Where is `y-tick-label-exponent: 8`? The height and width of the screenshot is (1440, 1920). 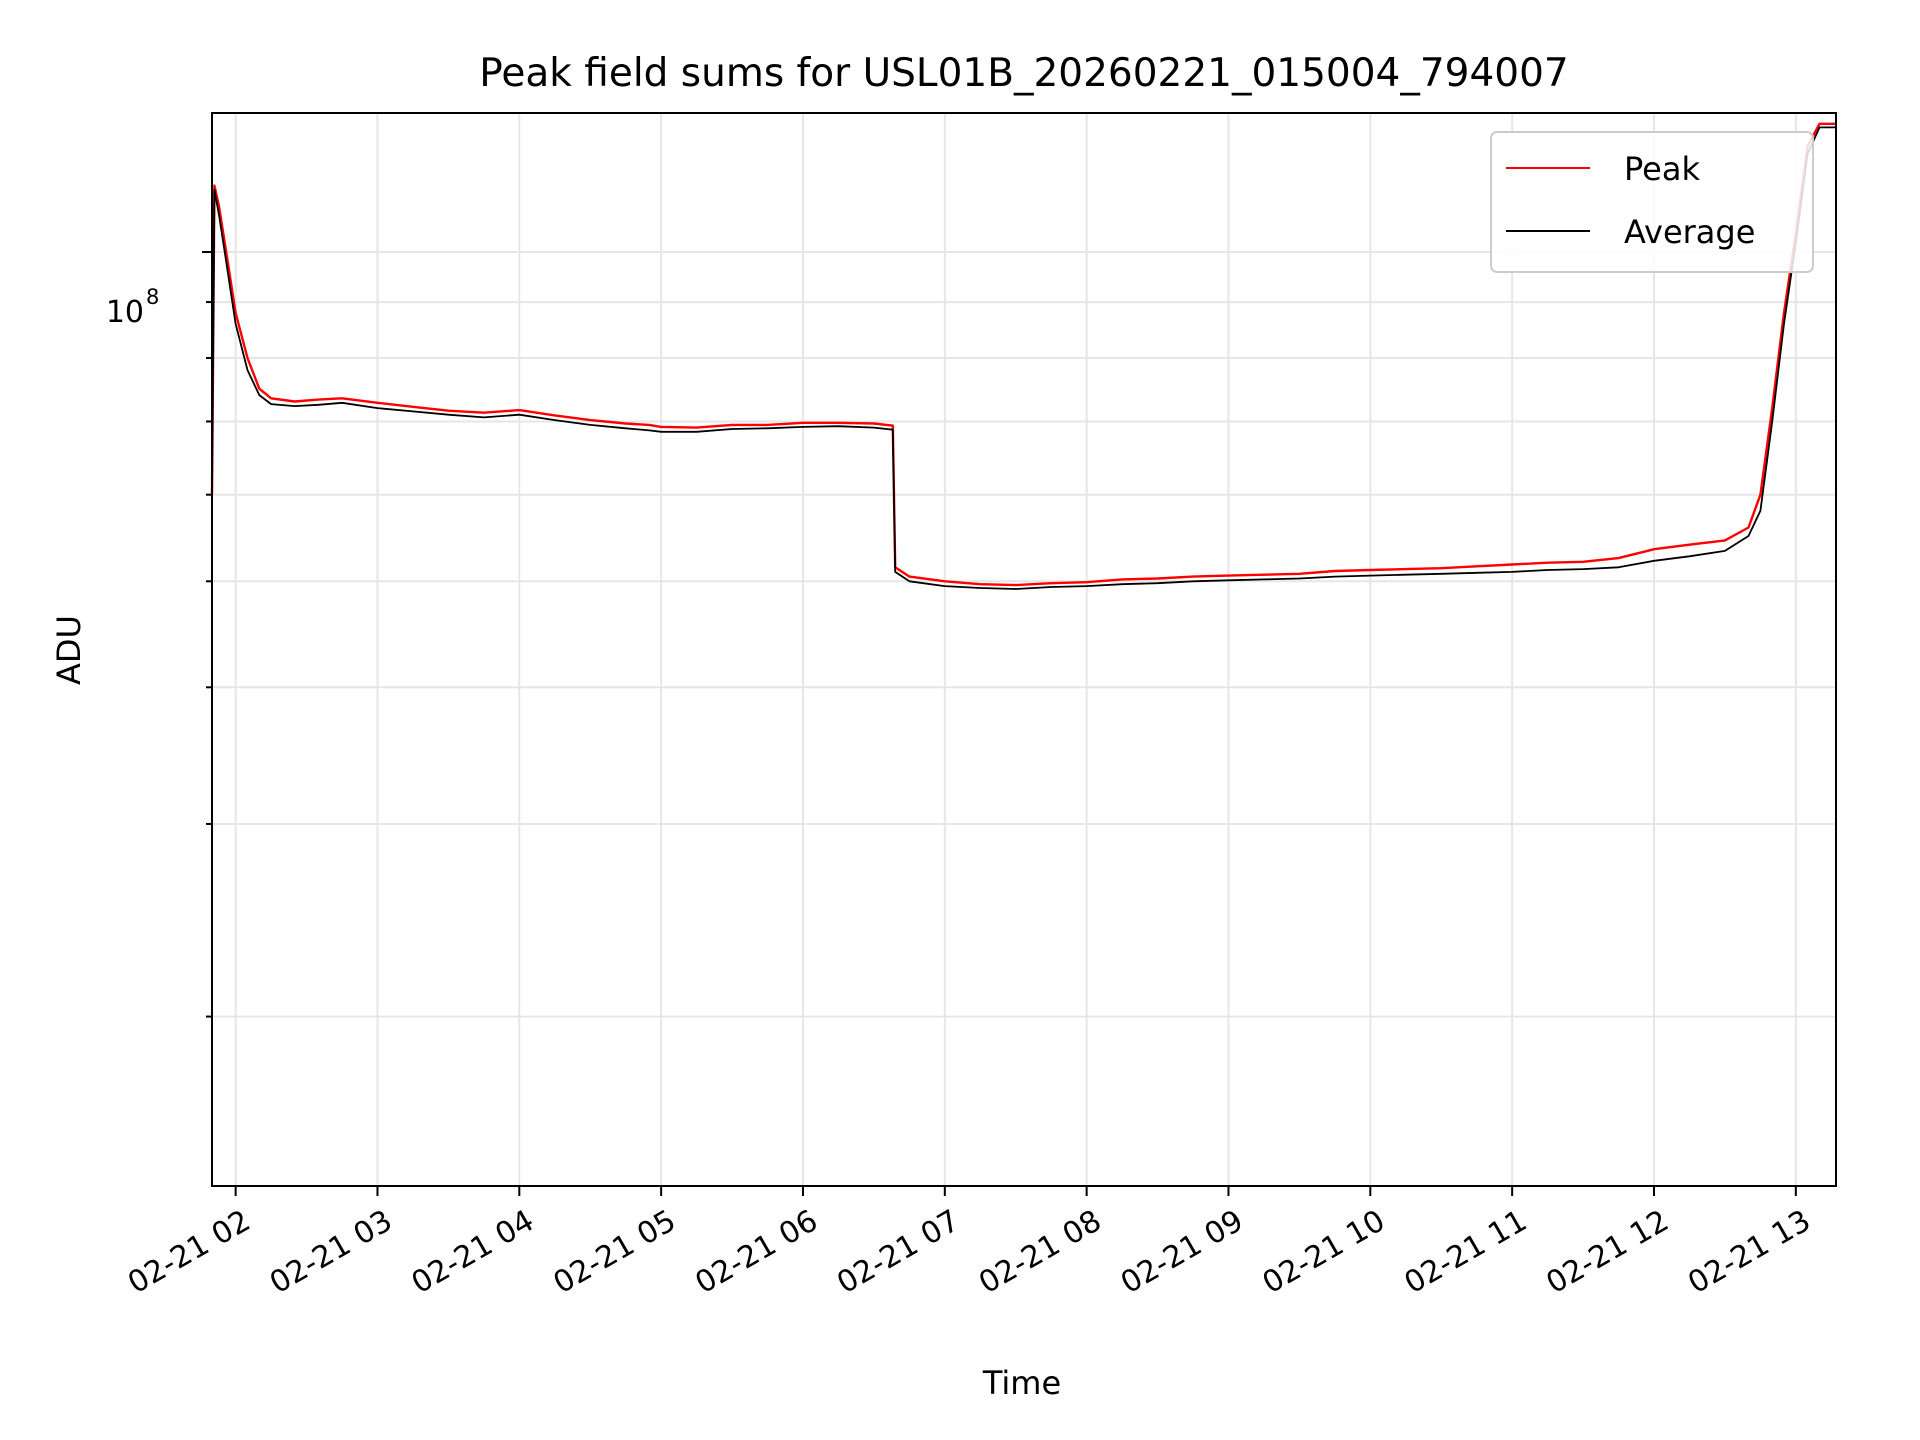
y-tick-label-exponent: 8 is located at coordinates (152, 297).